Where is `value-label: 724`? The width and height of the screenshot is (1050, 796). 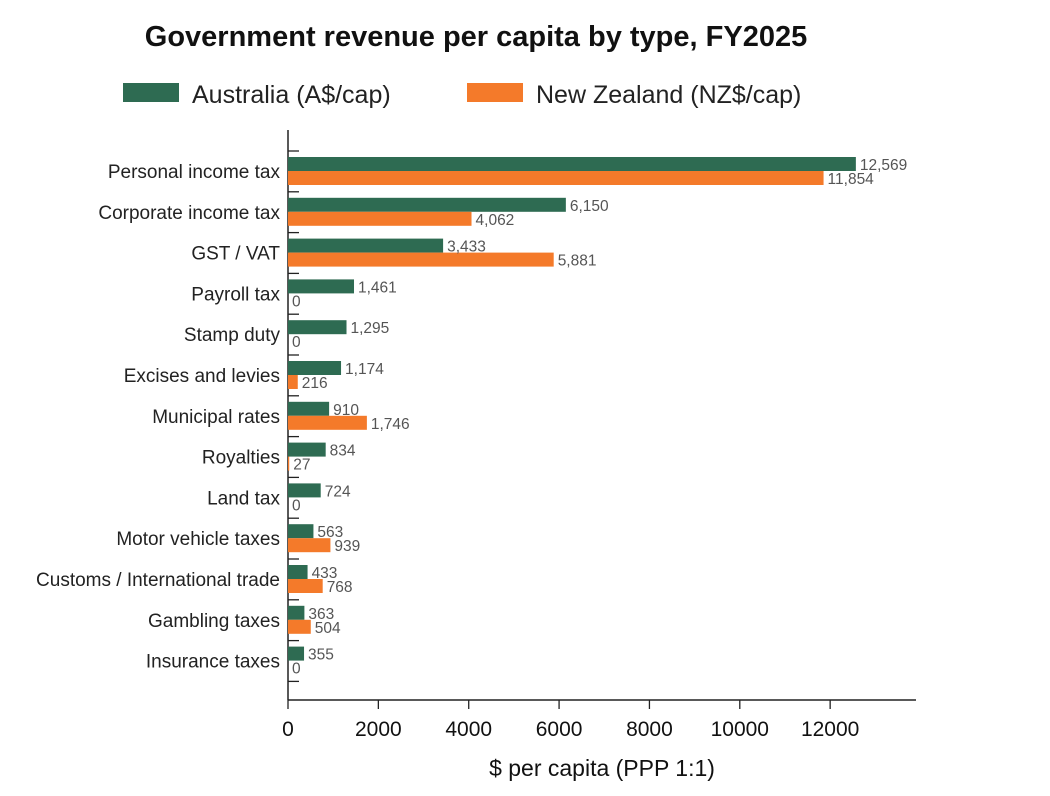 value-label: 724 is located at coordinates (338, 491).